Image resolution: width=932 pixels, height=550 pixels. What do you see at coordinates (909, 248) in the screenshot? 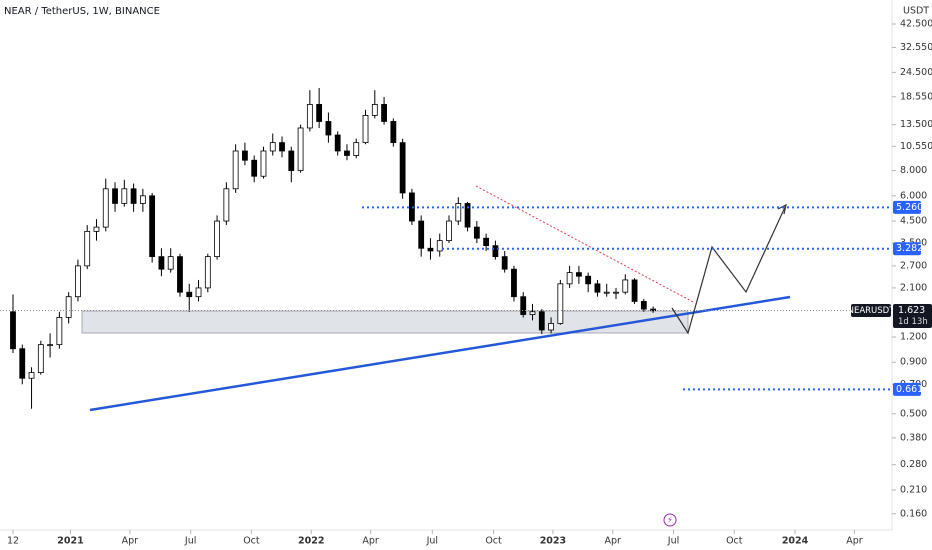
I see `level-label: 3.282` at bounding box center [909, 248].